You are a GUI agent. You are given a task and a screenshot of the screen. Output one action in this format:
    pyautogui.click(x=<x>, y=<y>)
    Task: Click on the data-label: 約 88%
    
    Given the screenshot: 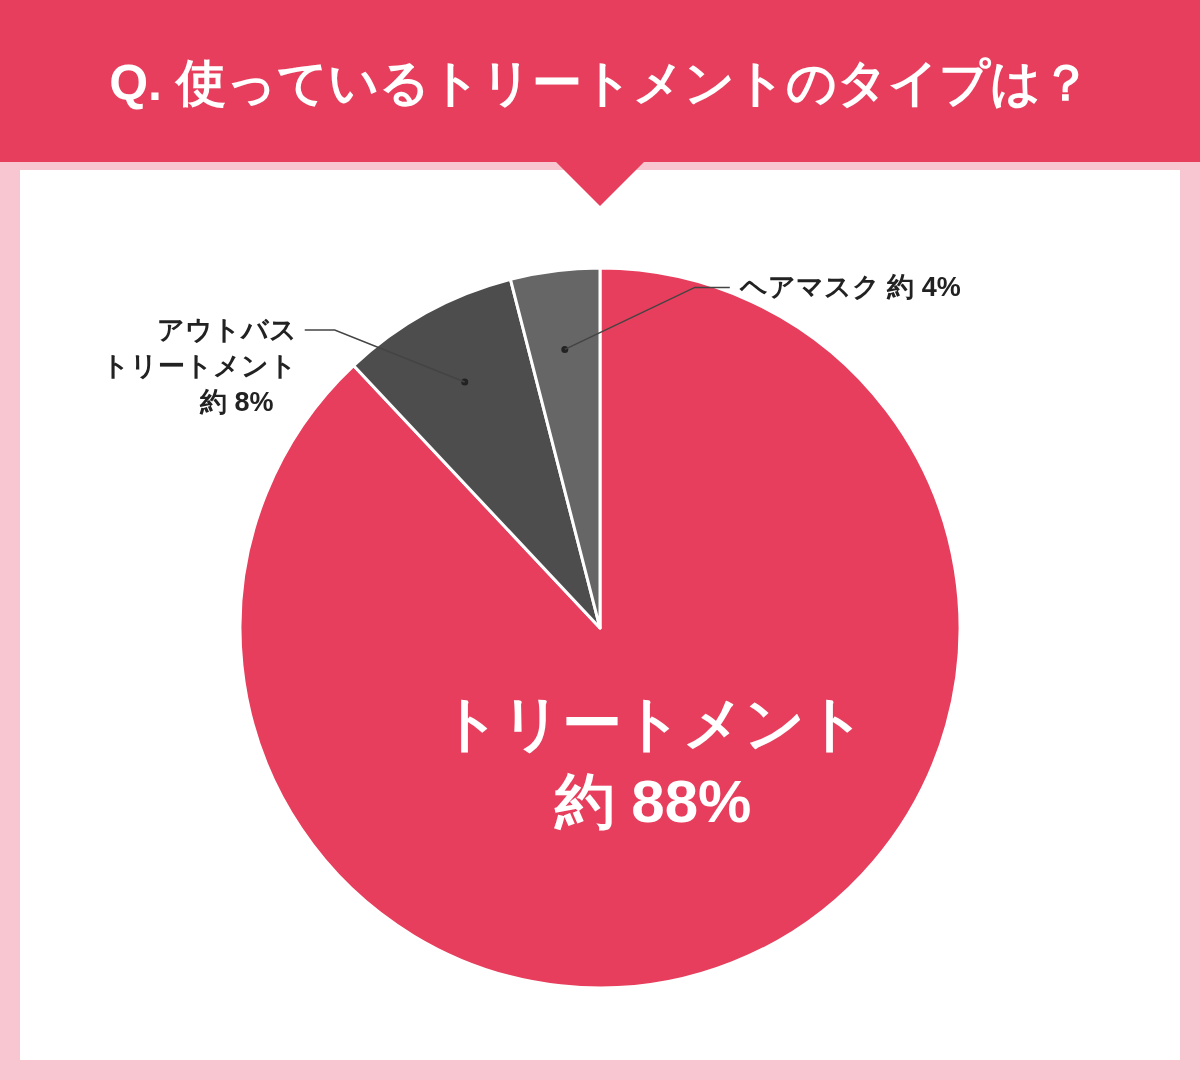 What is the action you would take?
    pyautogui.click(x=652, y=801)
    